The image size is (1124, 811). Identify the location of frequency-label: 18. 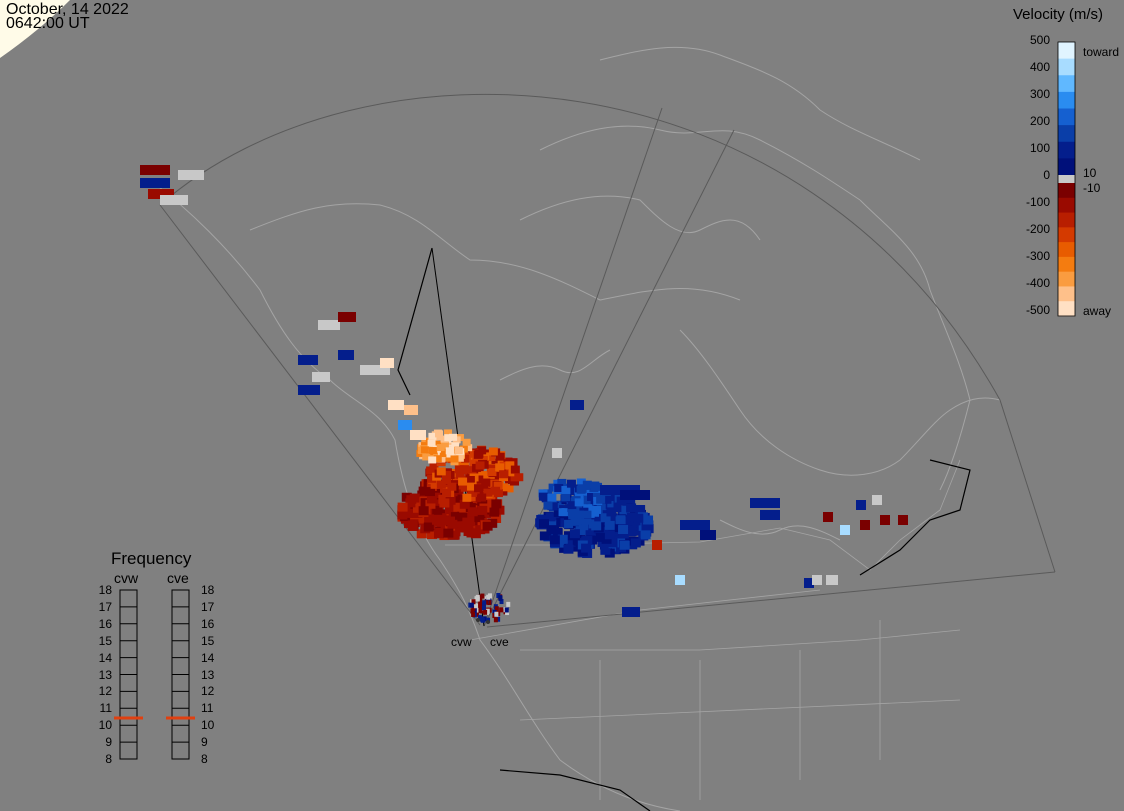
(105, 590).